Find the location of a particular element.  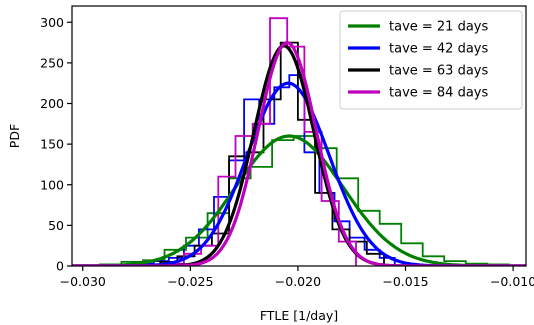

y-axis-label: PDF is located at coordinates (14, 136).